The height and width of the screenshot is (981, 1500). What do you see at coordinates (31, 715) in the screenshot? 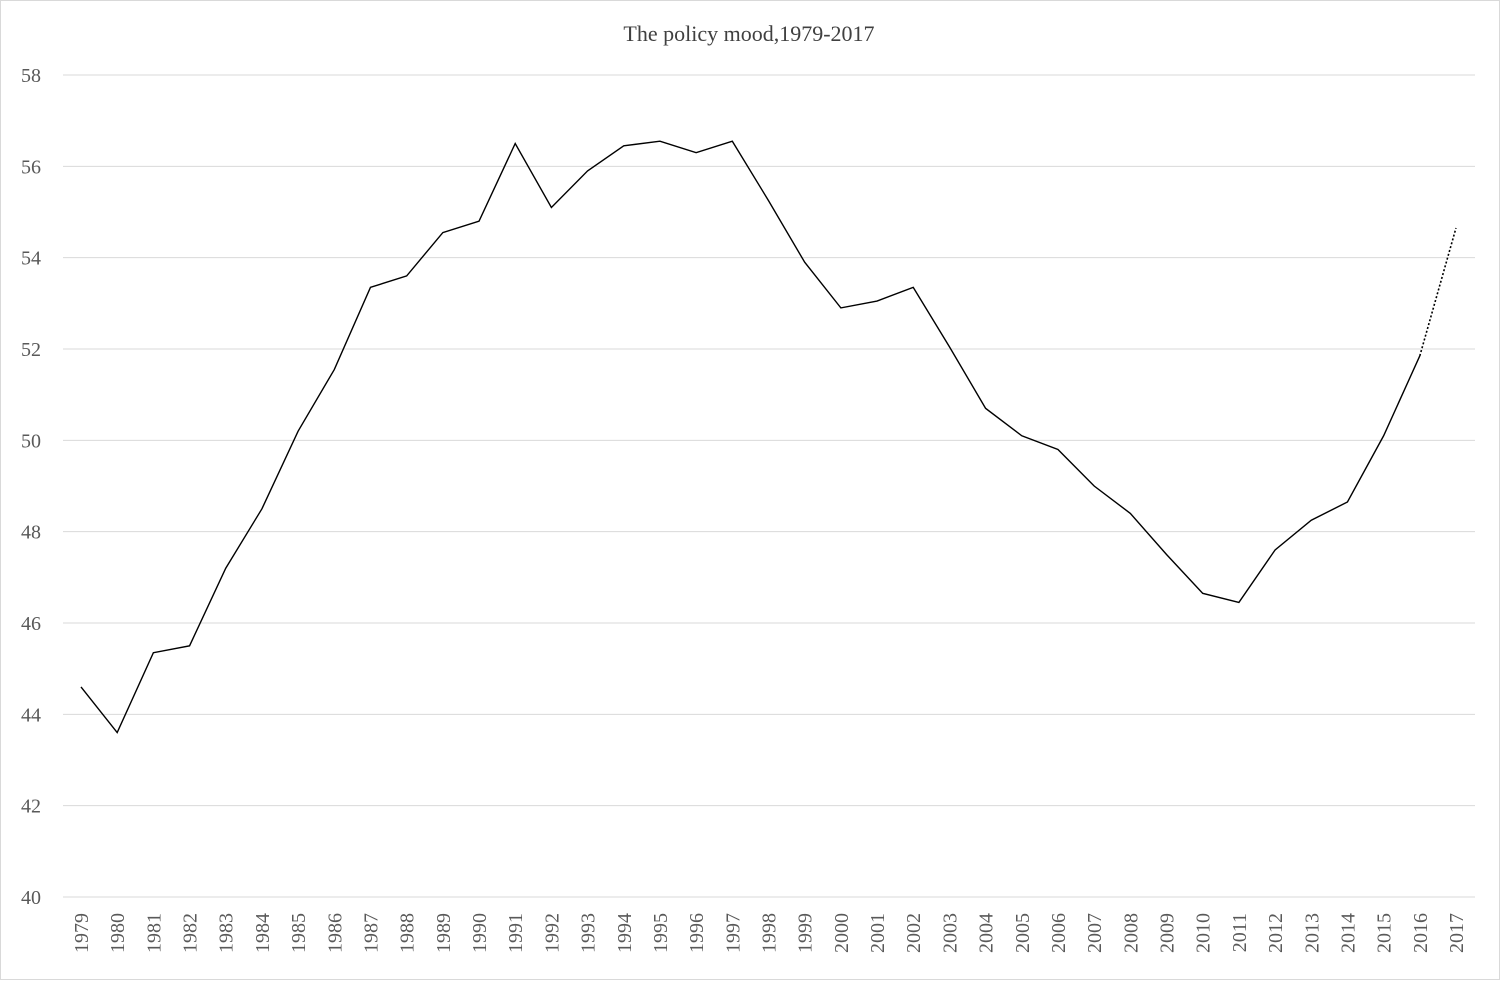
I see `y-tick-label: 44` at bounding box center [31, 715].